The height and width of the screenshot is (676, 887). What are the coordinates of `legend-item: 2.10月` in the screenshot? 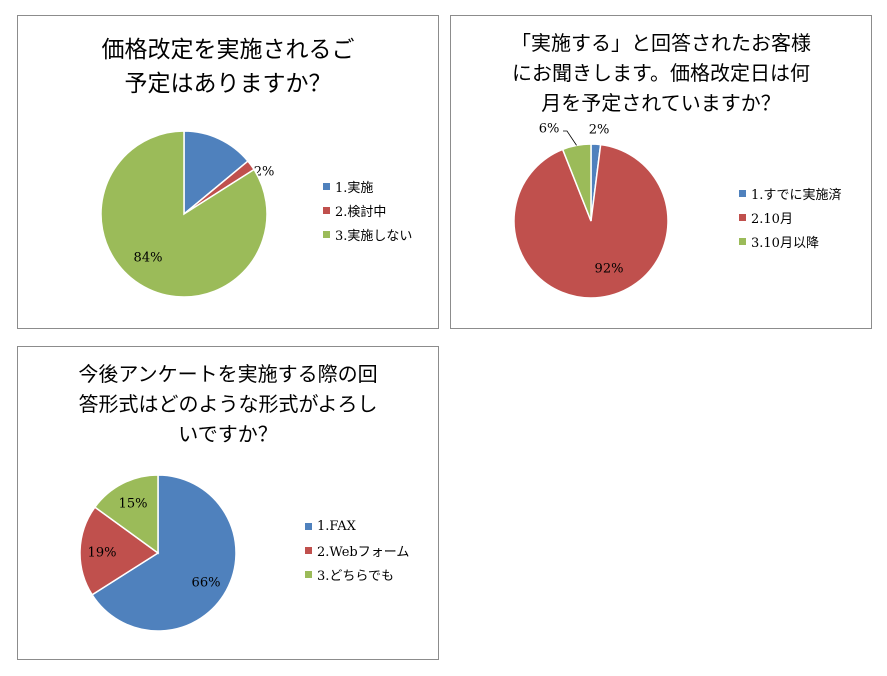 It's located at (790, 217).